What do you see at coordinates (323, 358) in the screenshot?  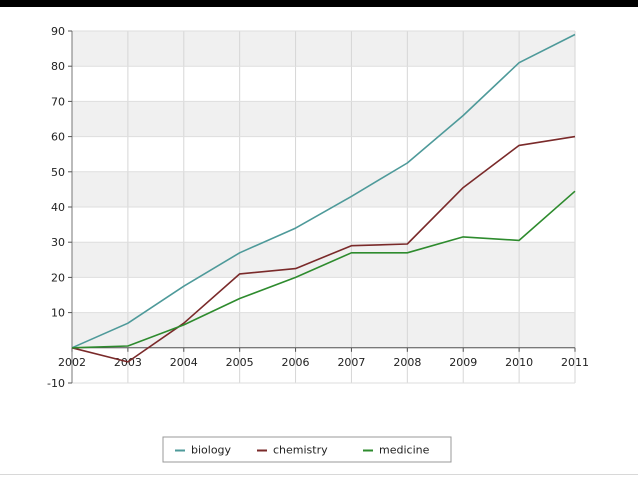 I see `x-axis-ticks: 2002 2003 2004 2005 2006 2007 2008 2009 2010 2011` at bounding box center [323, 358].